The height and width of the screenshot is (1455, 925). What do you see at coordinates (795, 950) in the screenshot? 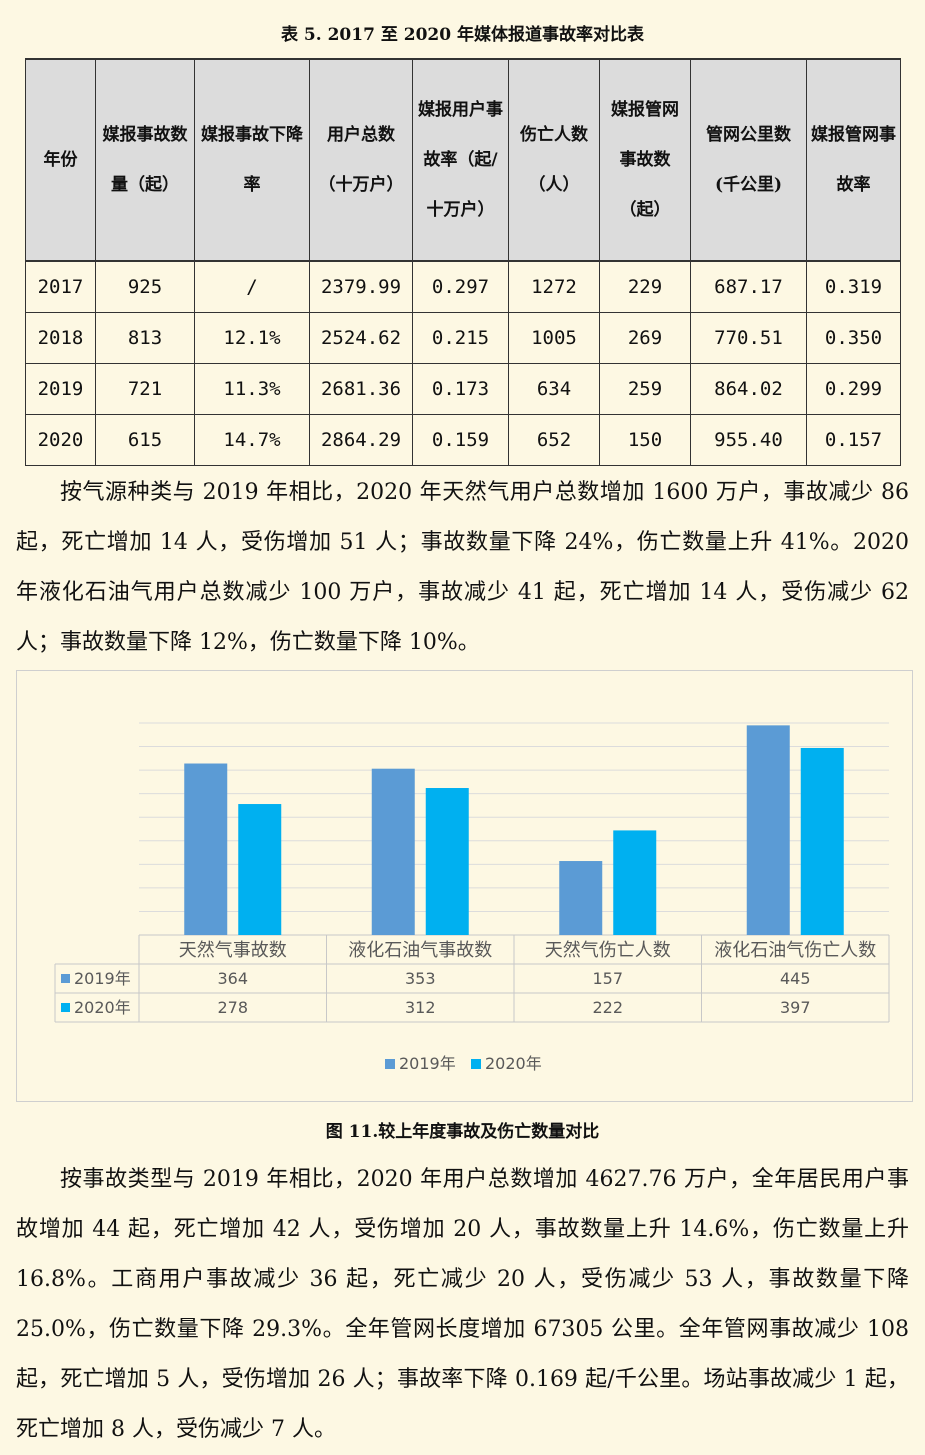
I see `category-label: 液化石油气伤亡人数` at bounding box center [795, 950].